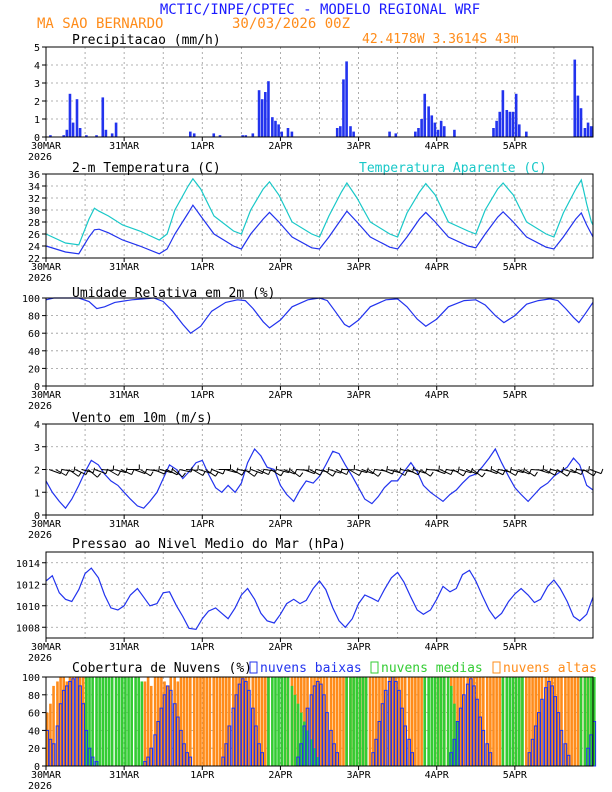  Describe the element at coordinates (37, 66) in the screenshot. I see `y-tick-label: 4` at that location.